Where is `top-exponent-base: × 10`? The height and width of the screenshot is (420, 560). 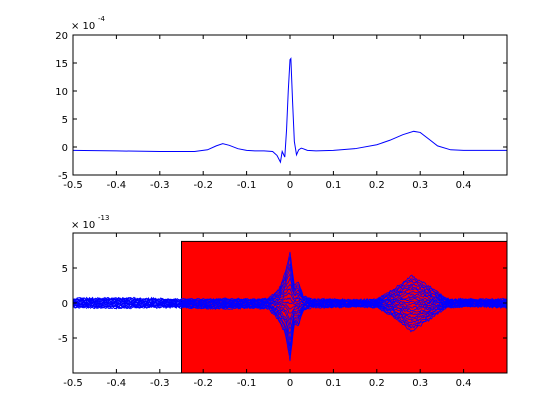 top-exponent-base: × 10 is located at coordinates (83, 26).